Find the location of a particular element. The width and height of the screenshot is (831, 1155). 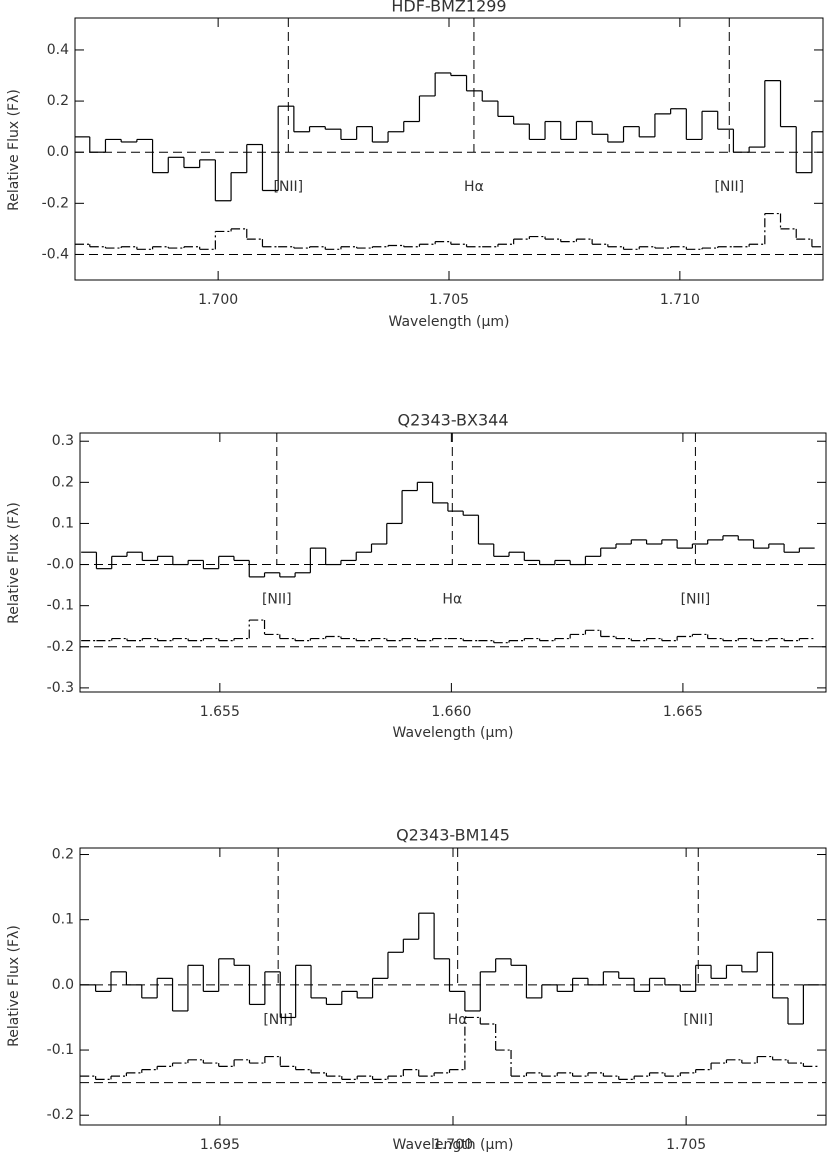

y-tick-label: -0.0 is located at coordinates (60, 565).